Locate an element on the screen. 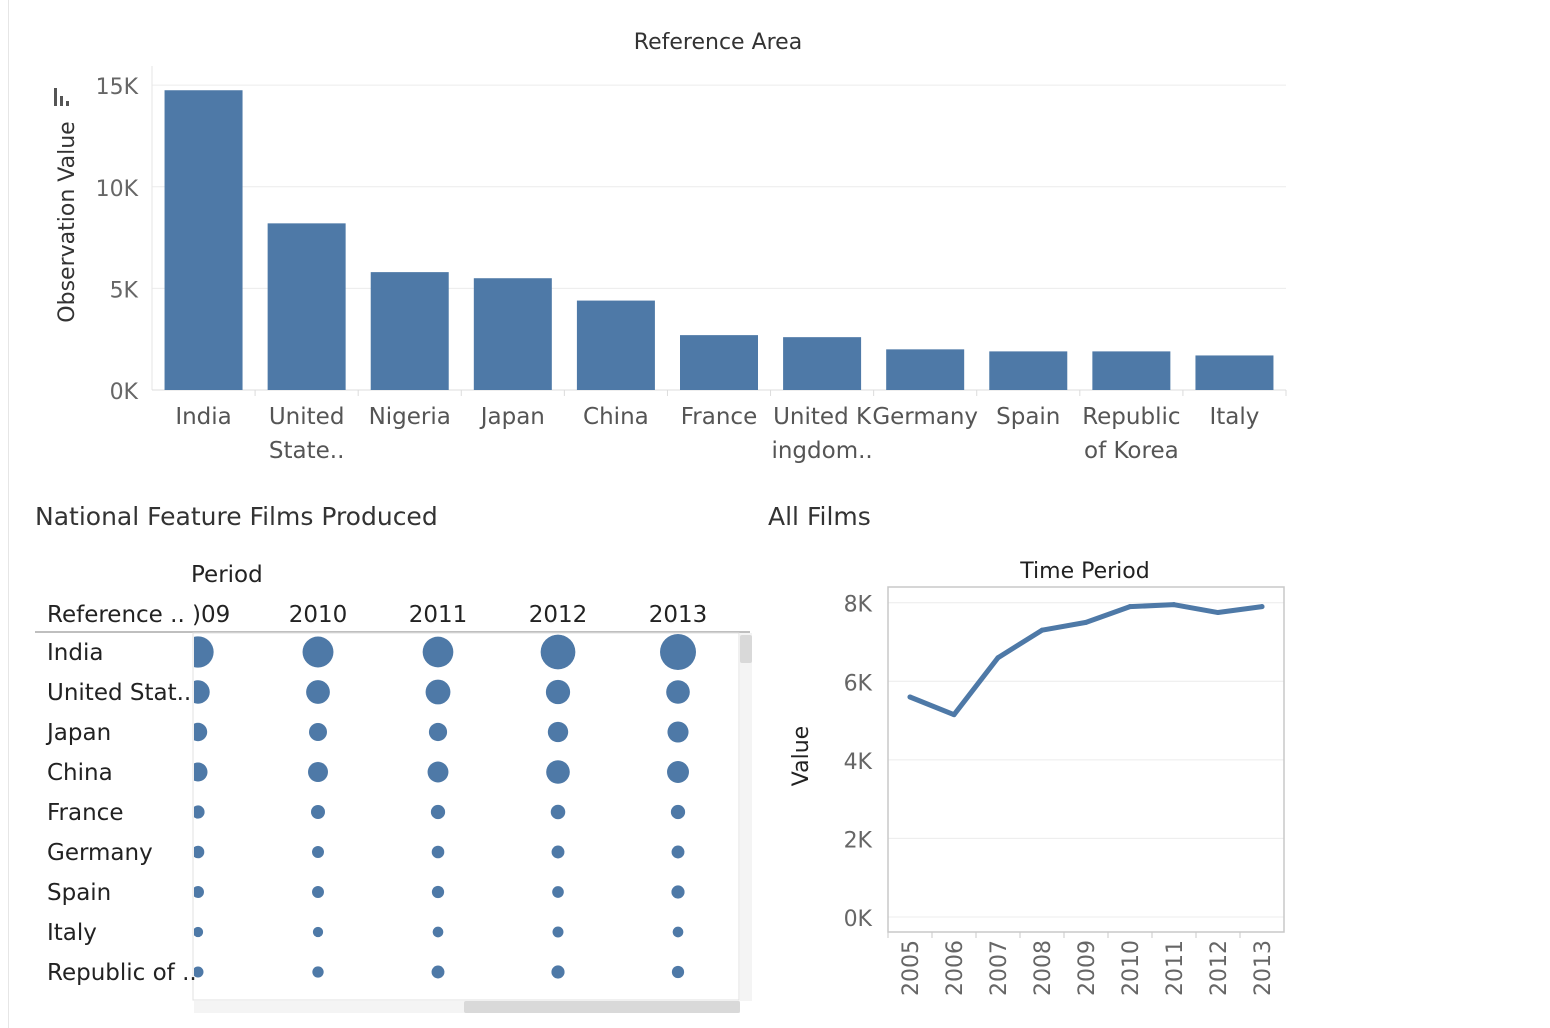 The width and height of the screenshot is (1550, 1028). bubble-column-header: 2010 is located at coordinates (318, 615).